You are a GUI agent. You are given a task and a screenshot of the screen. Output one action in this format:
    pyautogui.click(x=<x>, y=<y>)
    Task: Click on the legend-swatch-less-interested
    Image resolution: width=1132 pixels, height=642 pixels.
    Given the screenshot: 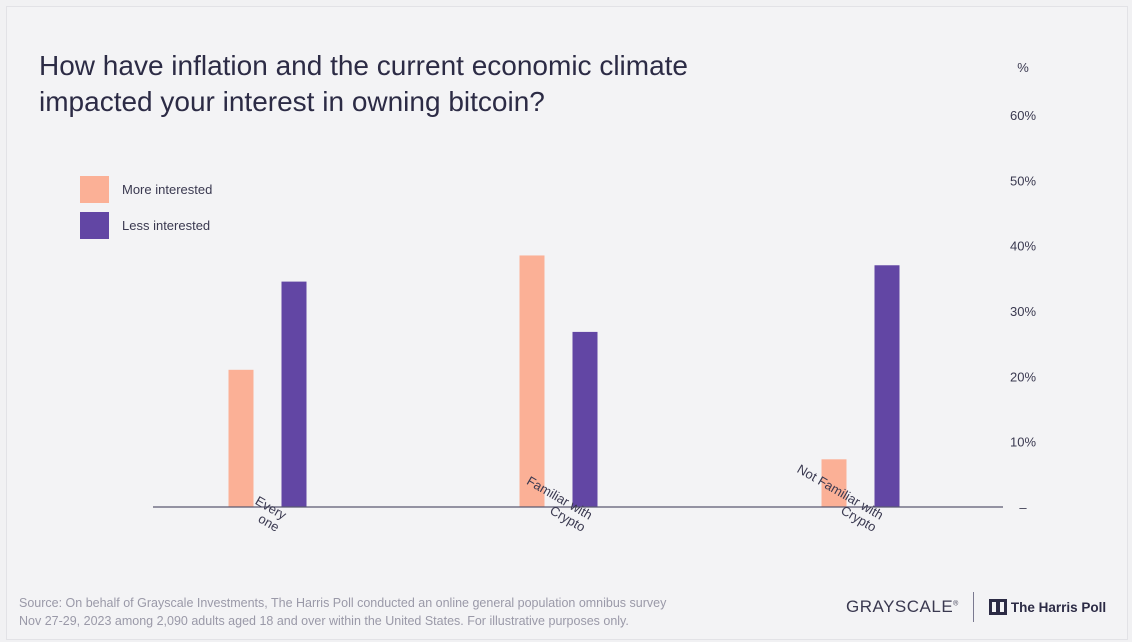 What is the action you would take?
    pyautogui.click(x=94, y=225)
    